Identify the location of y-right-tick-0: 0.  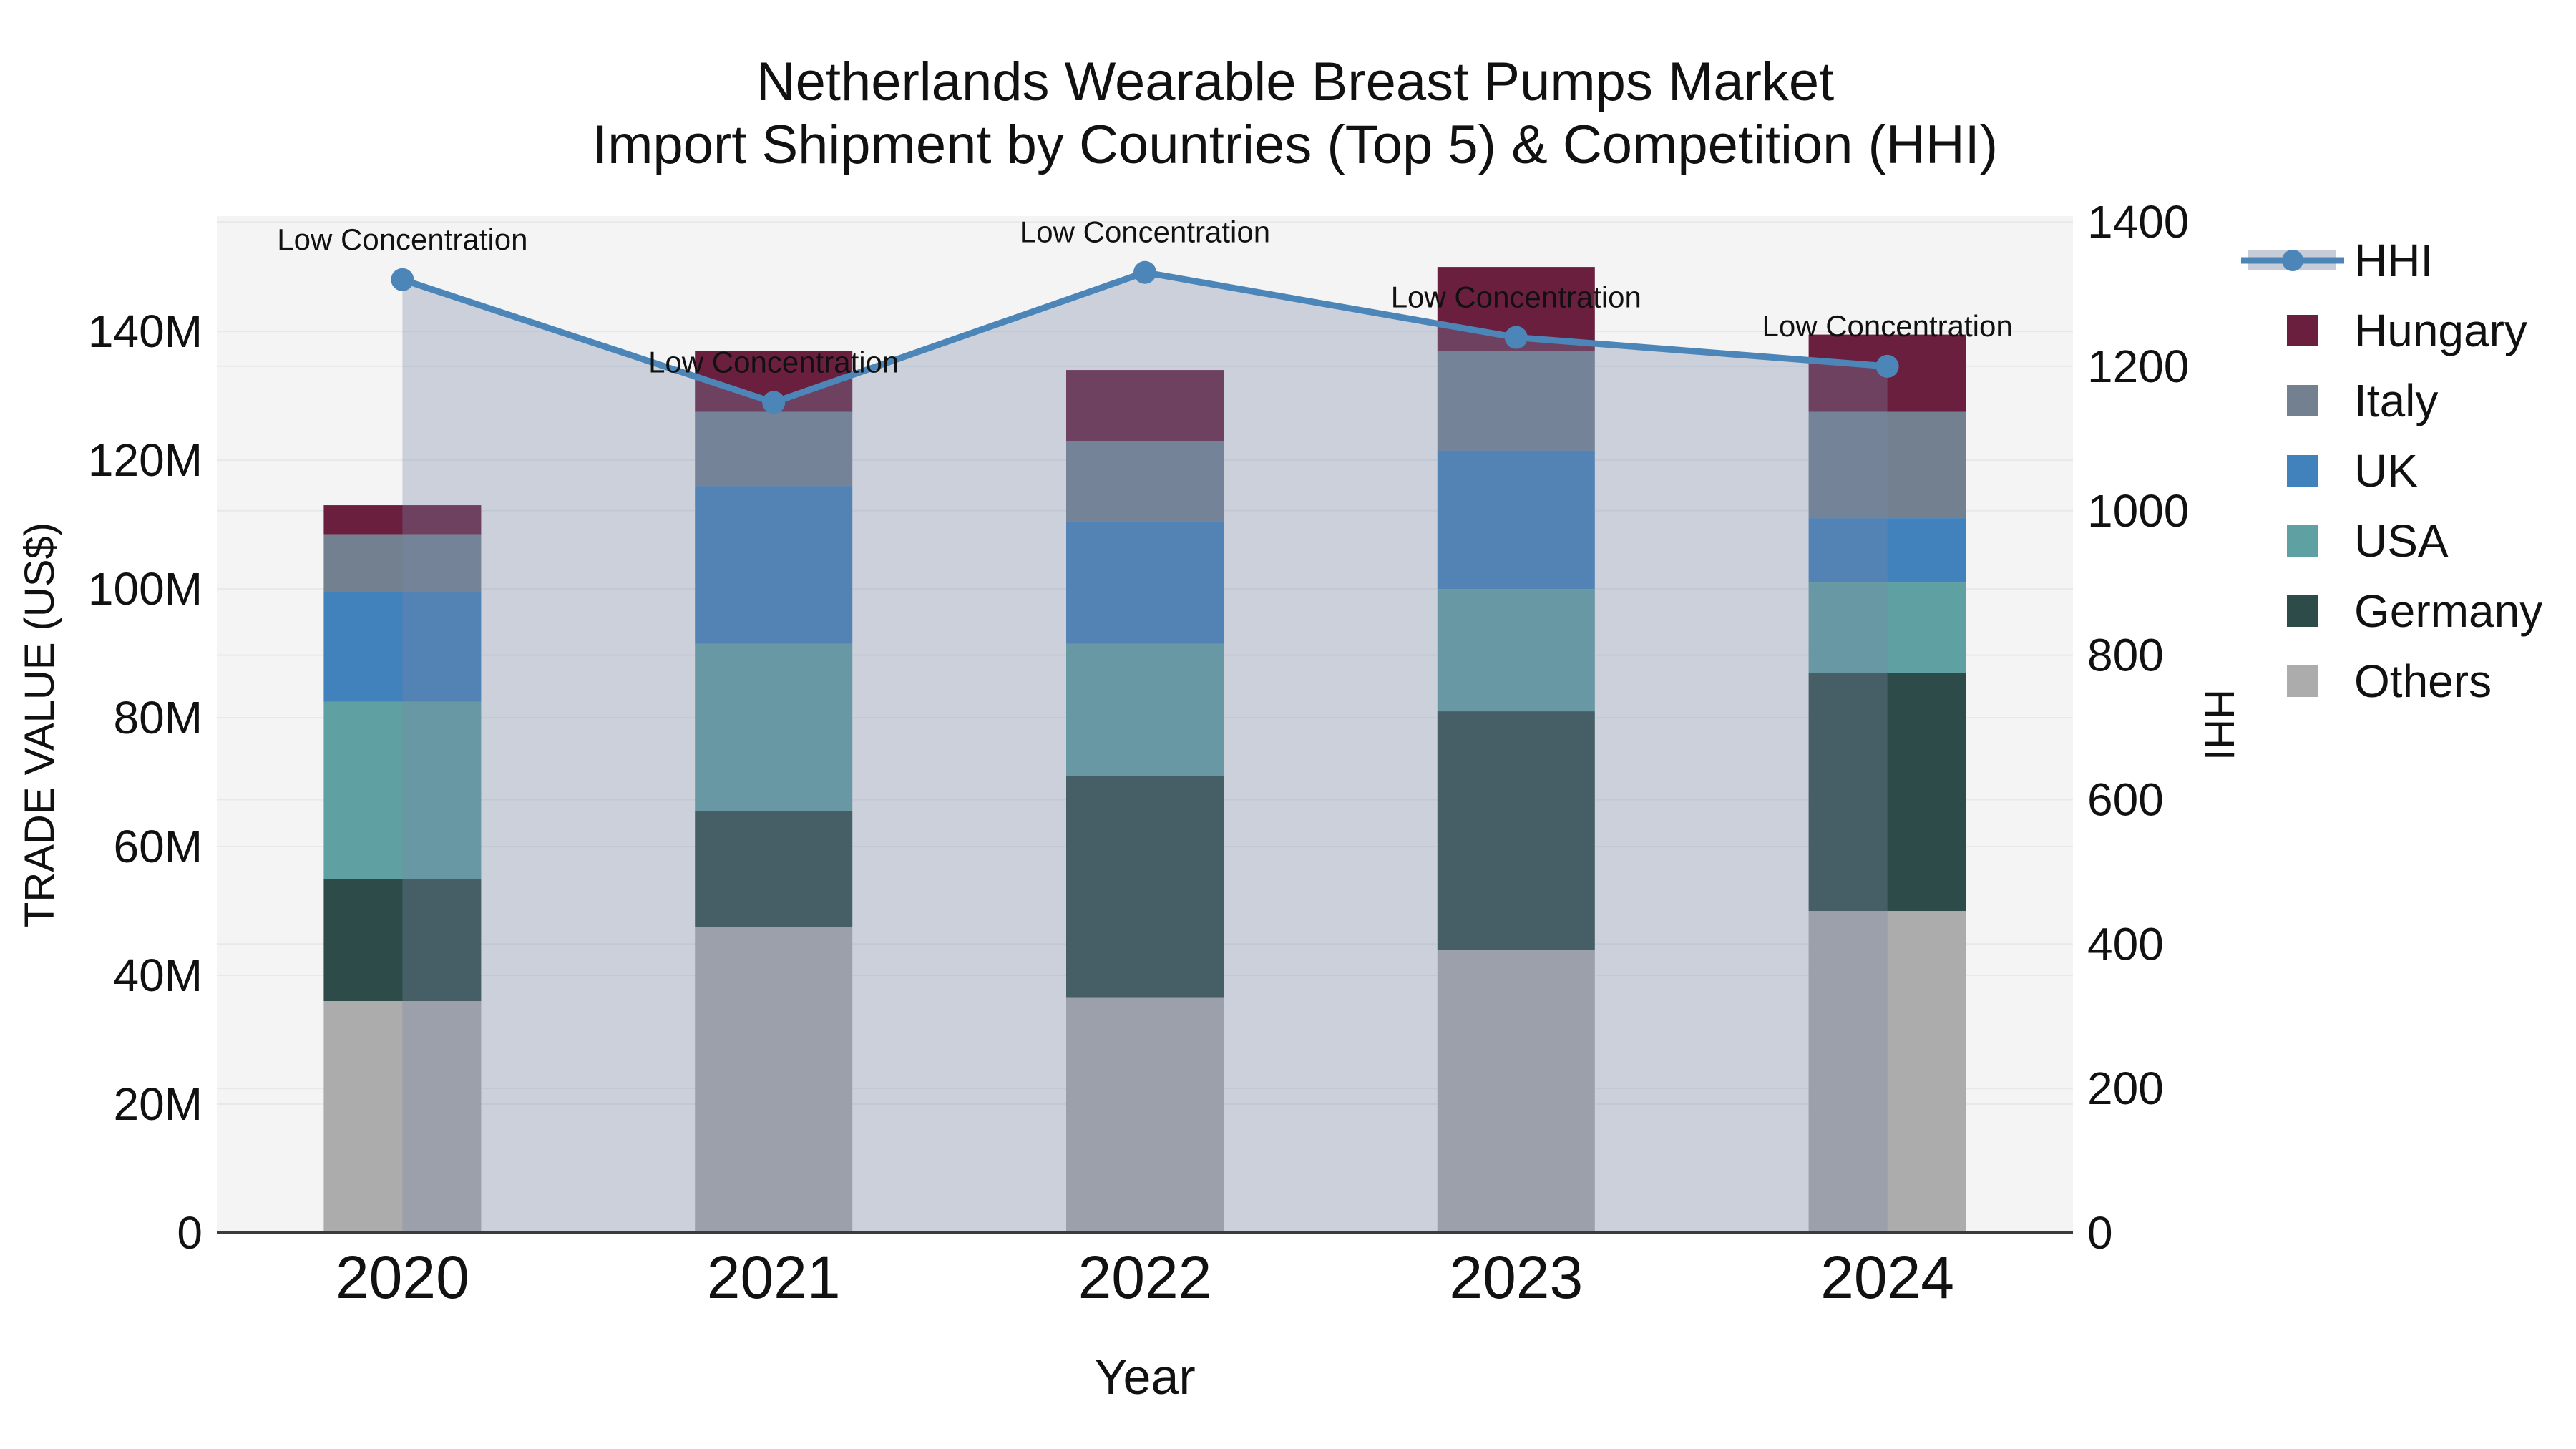
(2100, 1233).